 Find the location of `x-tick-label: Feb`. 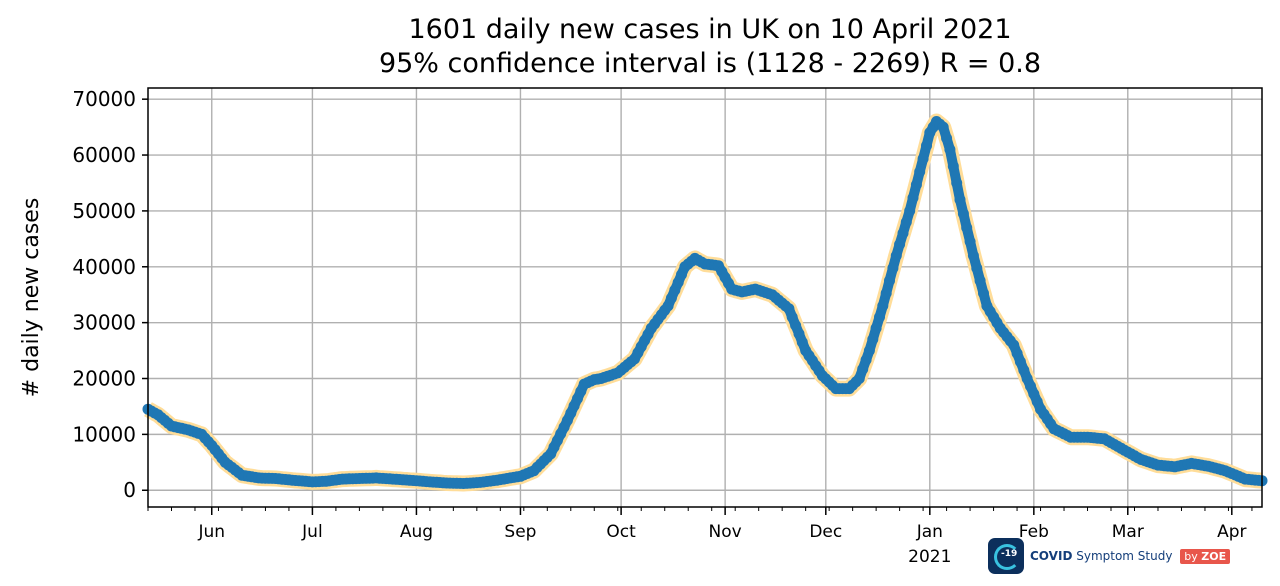

x-tick-label: Feb is located at coordinates (1034, 532).